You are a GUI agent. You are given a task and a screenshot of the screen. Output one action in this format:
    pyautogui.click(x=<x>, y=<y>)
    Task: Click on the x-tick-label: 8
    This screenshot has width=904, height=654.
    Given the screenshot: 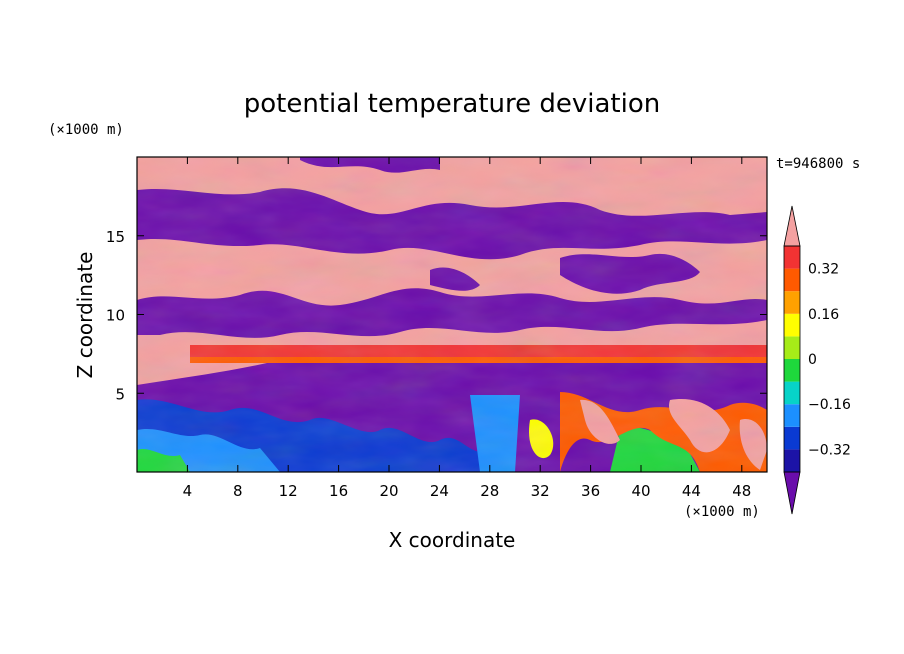 What is the action you would take?
    pyautogui.click(x=238, y=491)
    